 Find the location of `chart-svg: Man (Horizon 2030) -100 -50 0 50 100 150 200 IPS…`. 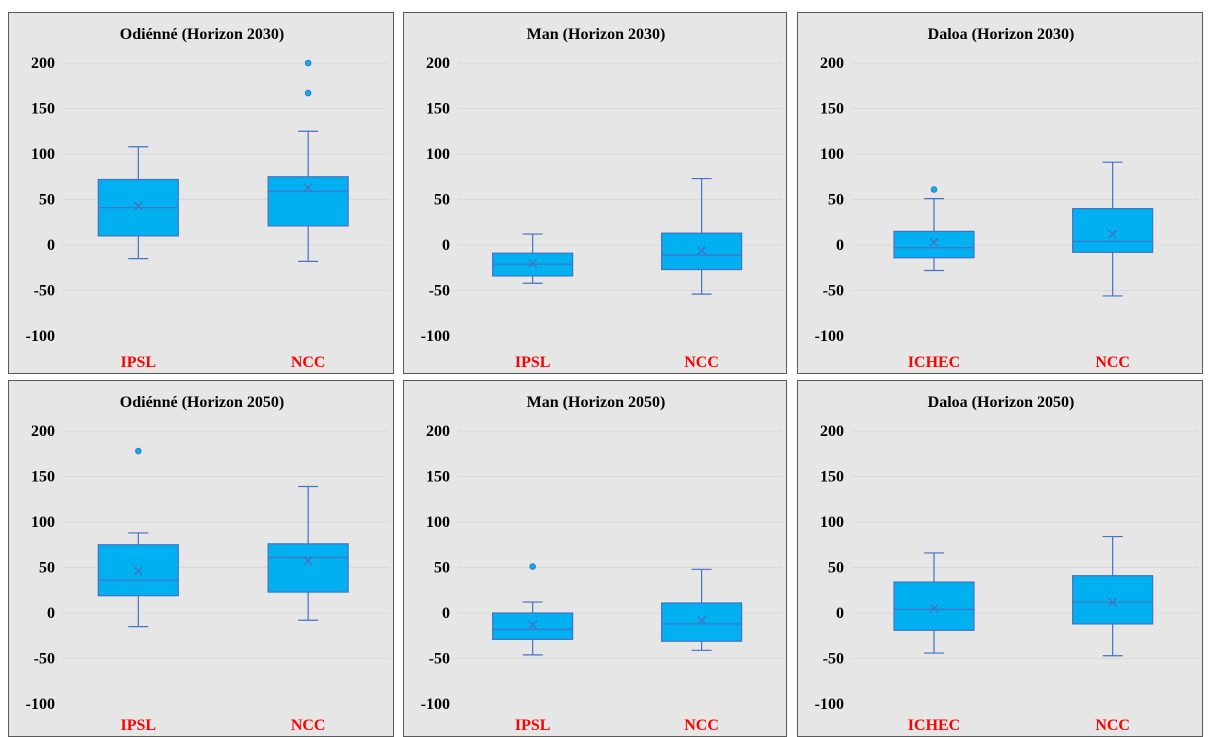

chart-svg: Man (Horizon 2030) -100 -50 0 50 100 150 200 IPS… is located at coordinates (601, 198).